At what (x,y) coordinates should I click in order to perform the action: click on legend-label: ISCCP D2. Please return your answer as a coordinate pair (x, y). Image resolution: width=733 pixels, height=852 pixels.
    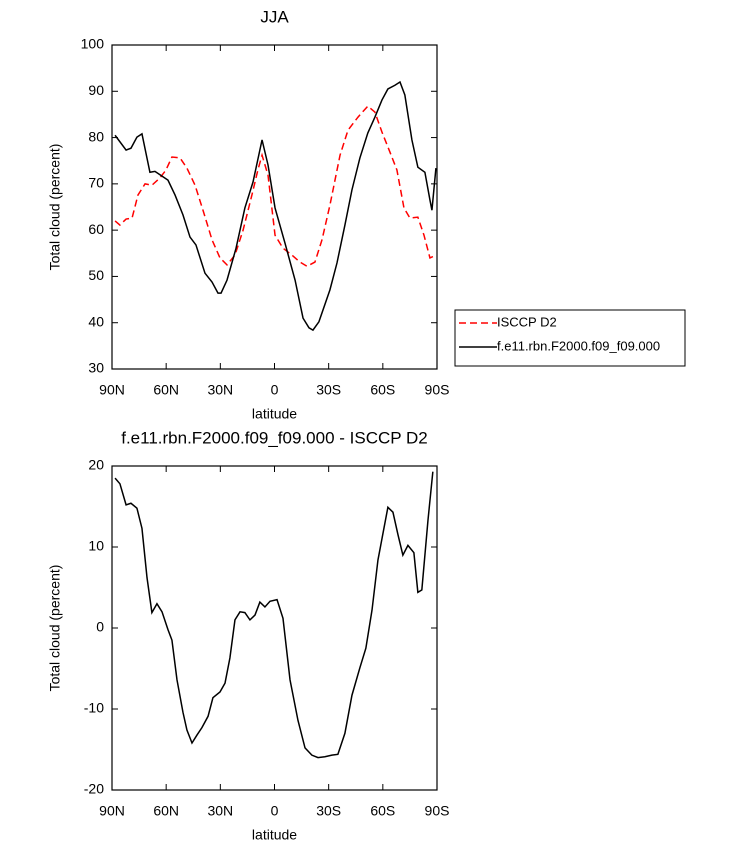
    Looking at the image, I should click on (527, 321).